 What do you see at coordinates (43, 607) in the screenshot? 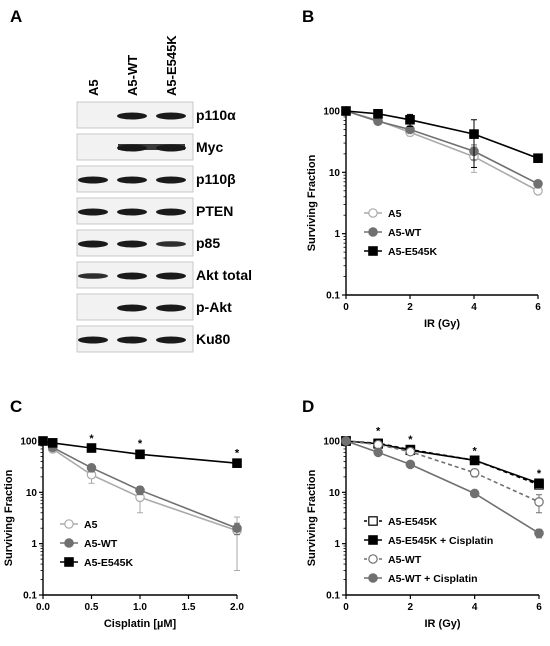
I see `x-tick-label: 0.0` at bounding box center [43, 607].